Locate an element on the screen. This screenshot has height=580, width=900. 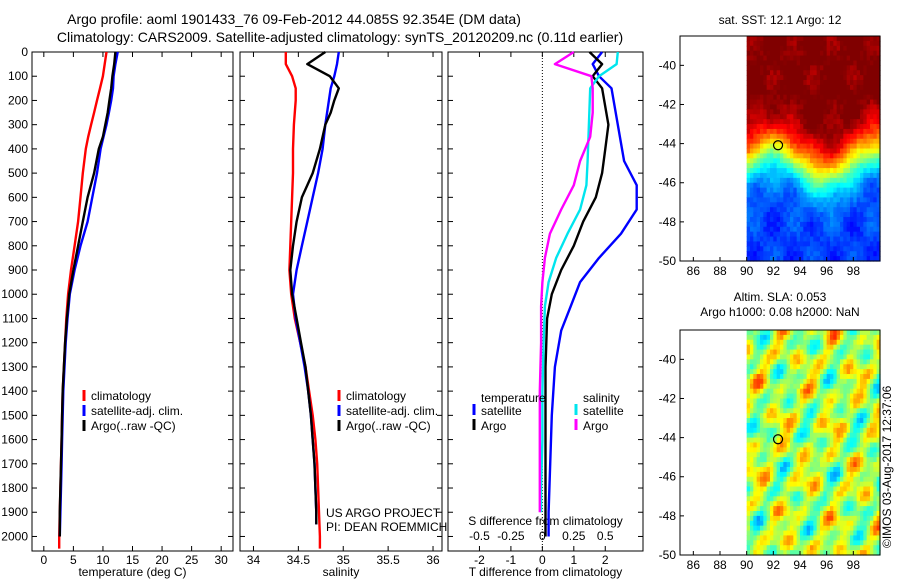
x-tick-label: -1 is located at coordinates (511, 560).